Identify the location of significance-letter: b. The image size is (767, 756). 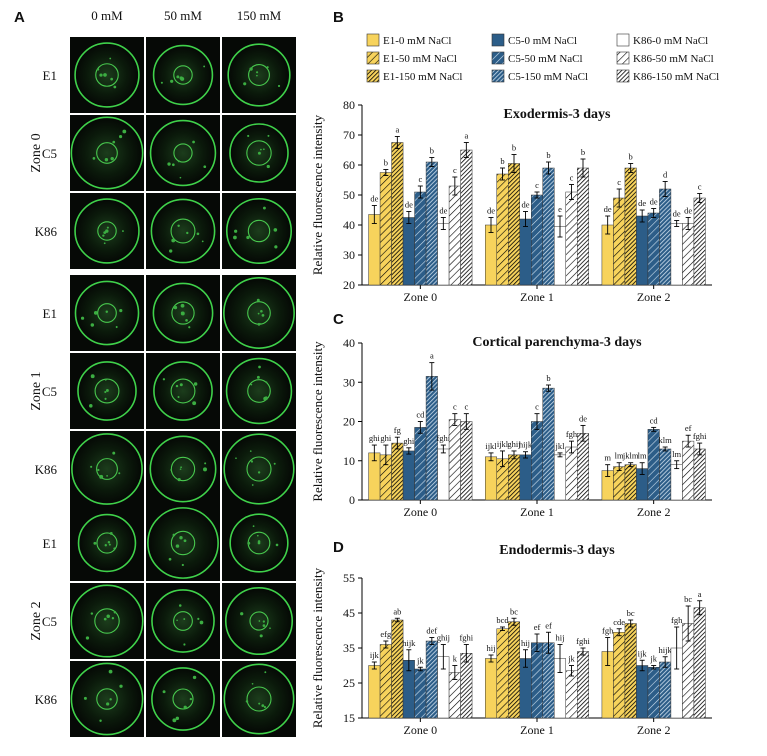
(583, 152).